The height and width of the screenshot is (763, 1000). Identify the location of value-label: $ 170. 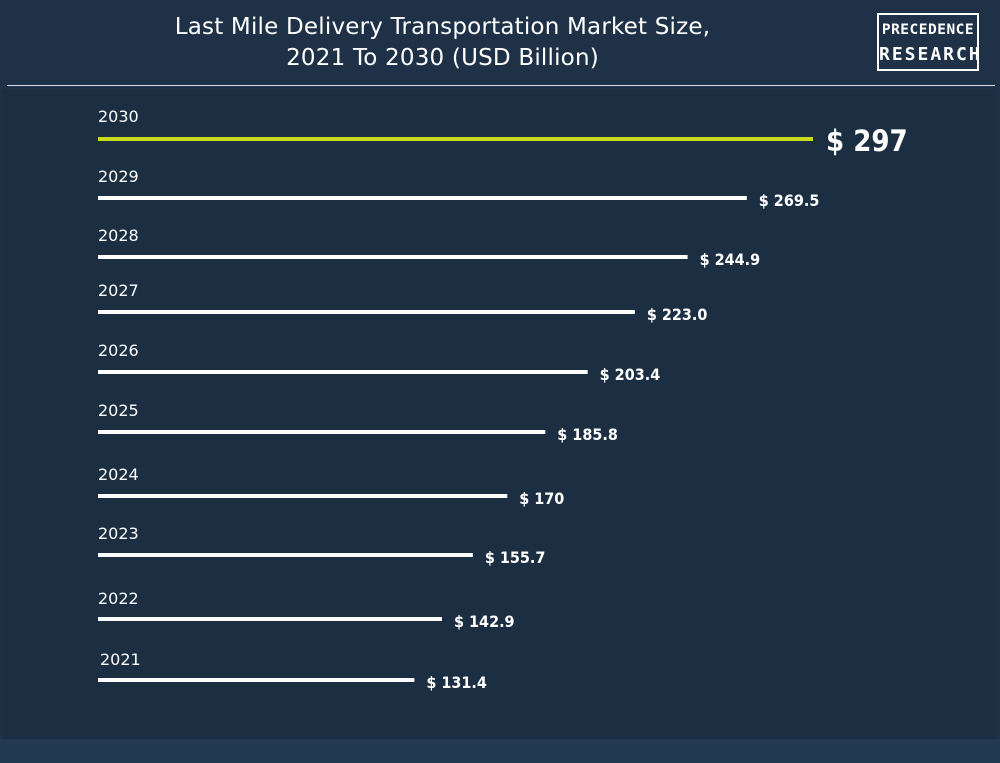
(541, 498).